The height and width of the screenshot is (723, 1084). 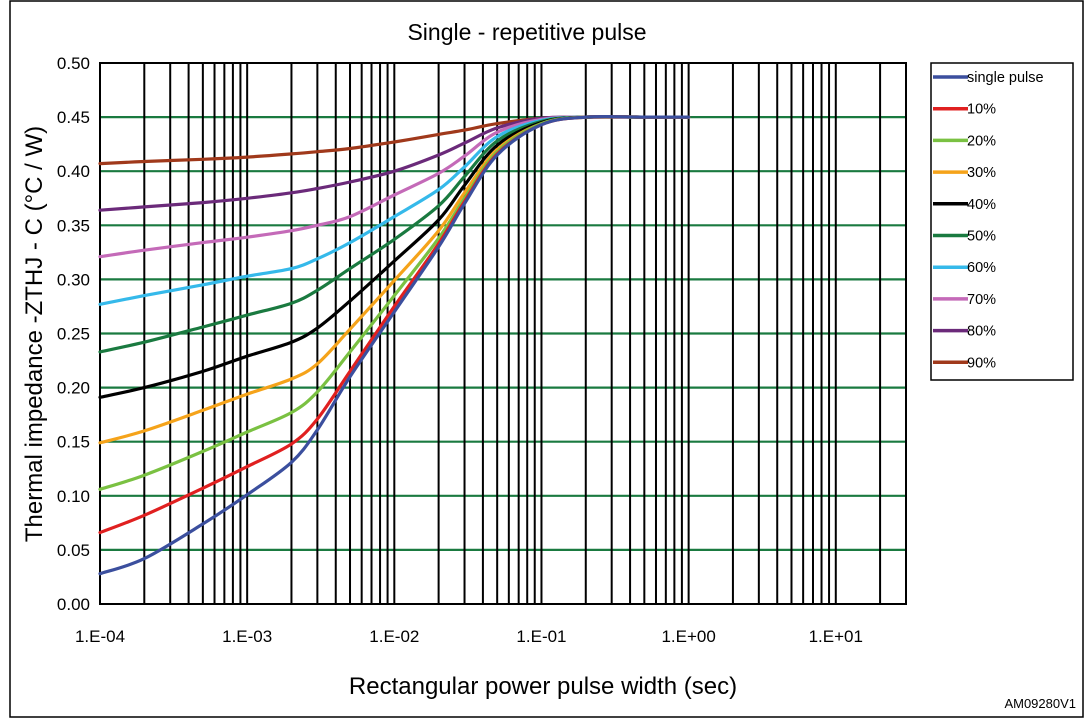 What do you see at coordinates (73, 117) in the screenshot?
I see `y-tick-label: 0.45` at bounding box center [73, 117].